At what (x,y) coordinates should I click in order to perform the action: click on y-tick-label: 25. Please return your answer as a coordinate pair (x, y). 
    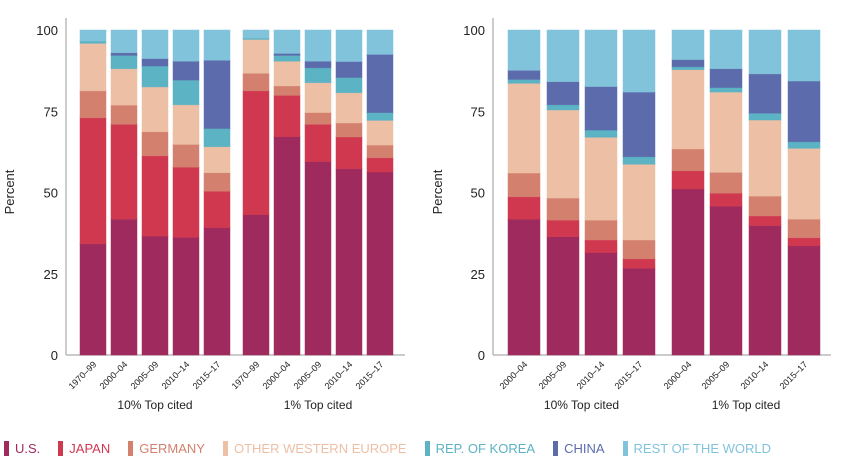
    Looking at the image, I should click on (51, 274).